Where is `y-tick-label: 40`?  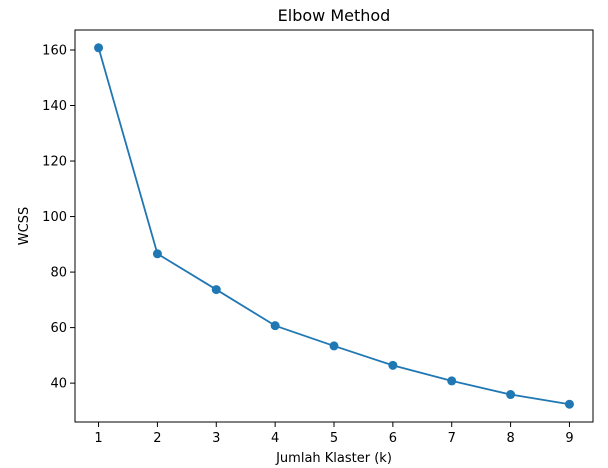
y-tick-label: 40 is located at coordinates (58, 384).